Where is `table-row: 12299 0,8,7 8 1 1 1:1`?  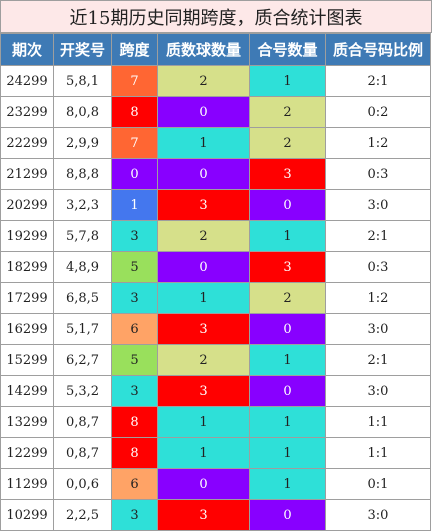 table-row: 12299 0,8,7 8 1 1 1:1 is located at coordinates (215, 453).